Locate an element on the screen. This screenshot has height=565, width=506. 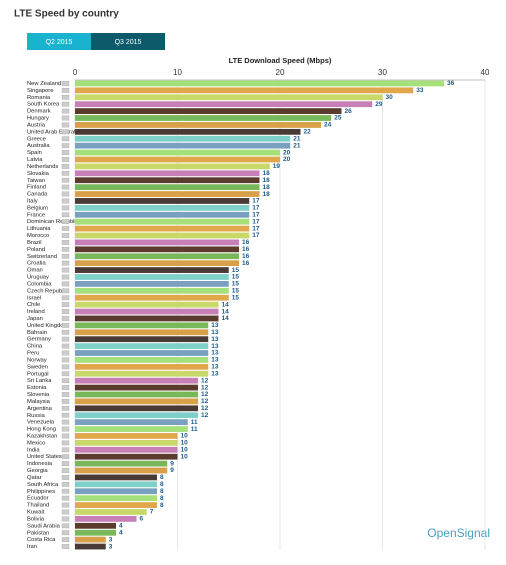
y-tick-label: Greece is located at coordinates (36, 139).